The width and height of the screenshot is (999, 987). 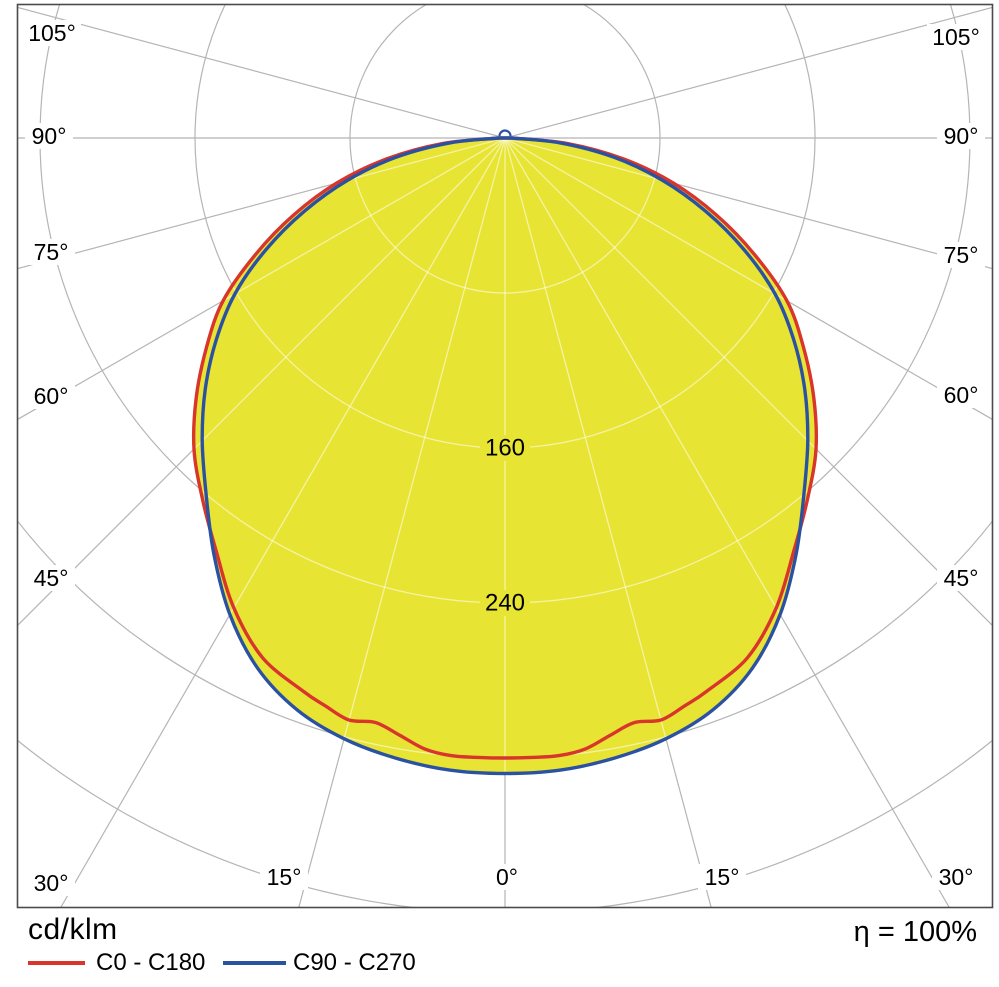 What do you see at coordinates (254, 963) in the screenshot?
I see `legend-line-c90` at bounding box center [254, 963].